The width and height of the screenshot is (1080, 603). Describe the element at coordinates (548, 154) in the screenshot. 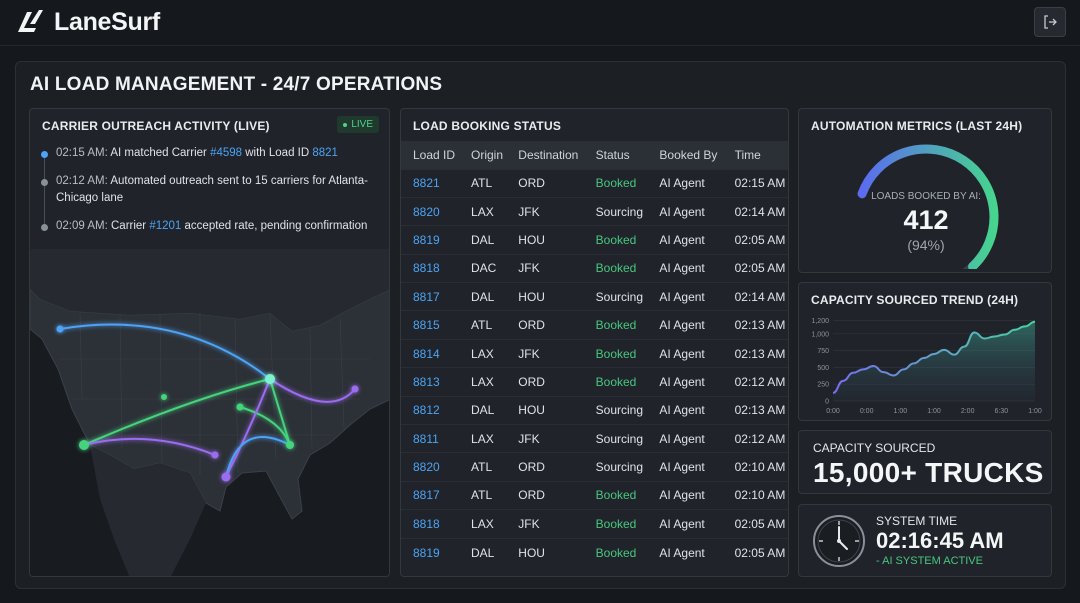

I see `column-header: Destination` at that location.